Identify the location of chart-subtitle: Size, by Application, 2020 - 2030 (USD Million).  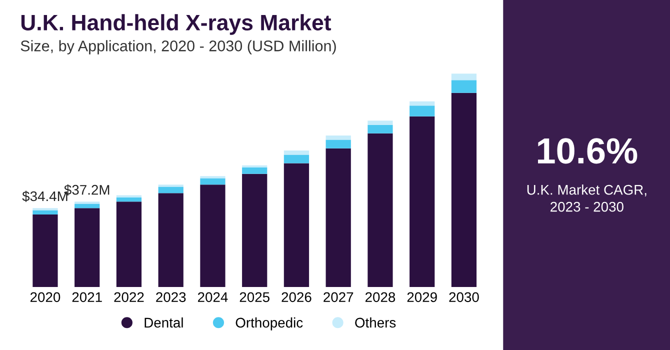
(178, 47).